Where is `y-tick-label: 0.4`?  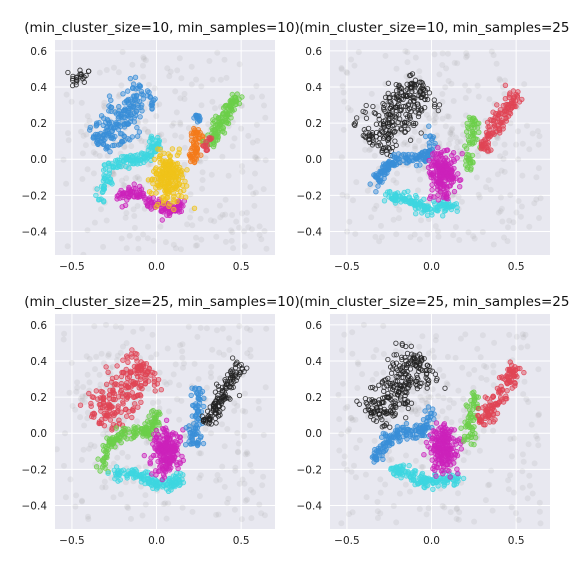 y-tick-label: 0.4 is located at coordinates (38, 88).